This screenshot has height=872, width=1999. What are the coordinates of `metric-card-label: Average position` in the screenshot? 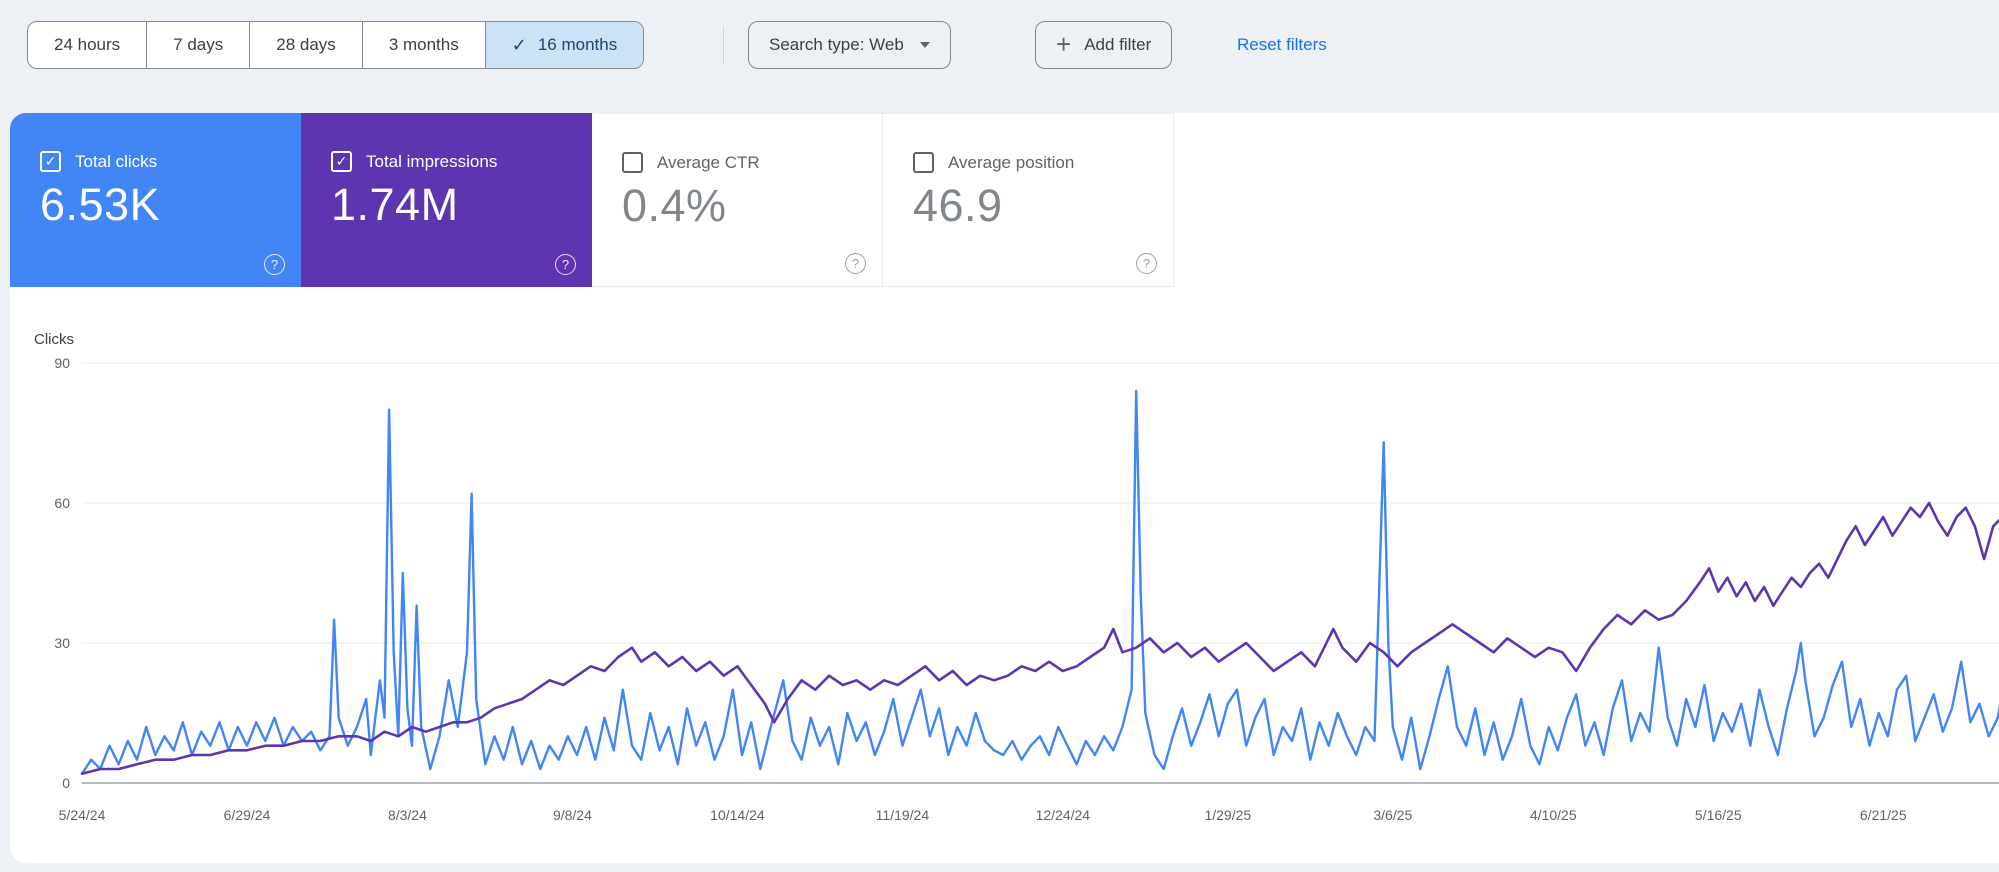 It's located at (1011, 162).